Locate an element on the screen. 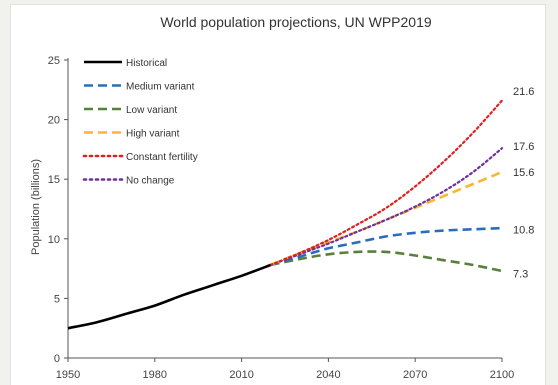  x-tick-label: 2010 is located at coordinates (241, 375).